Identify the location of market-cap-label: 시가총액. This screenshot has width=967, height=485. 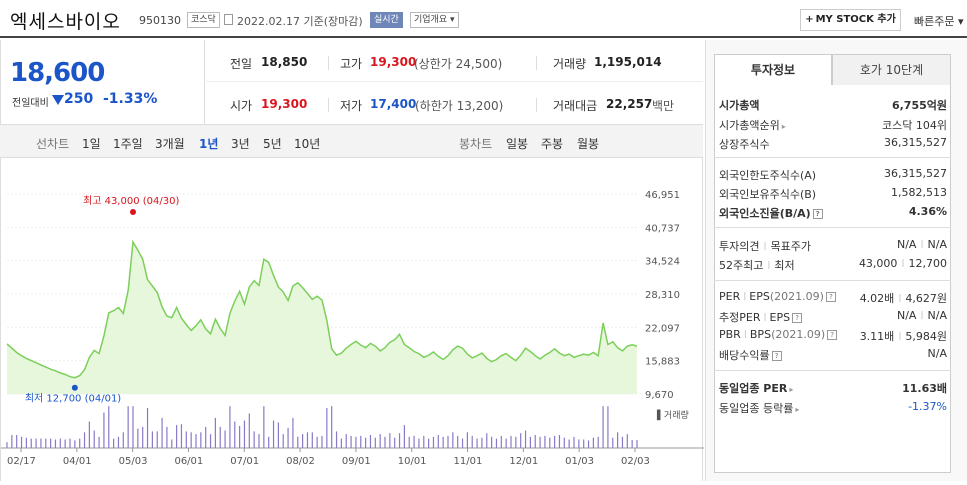
(739, 105).